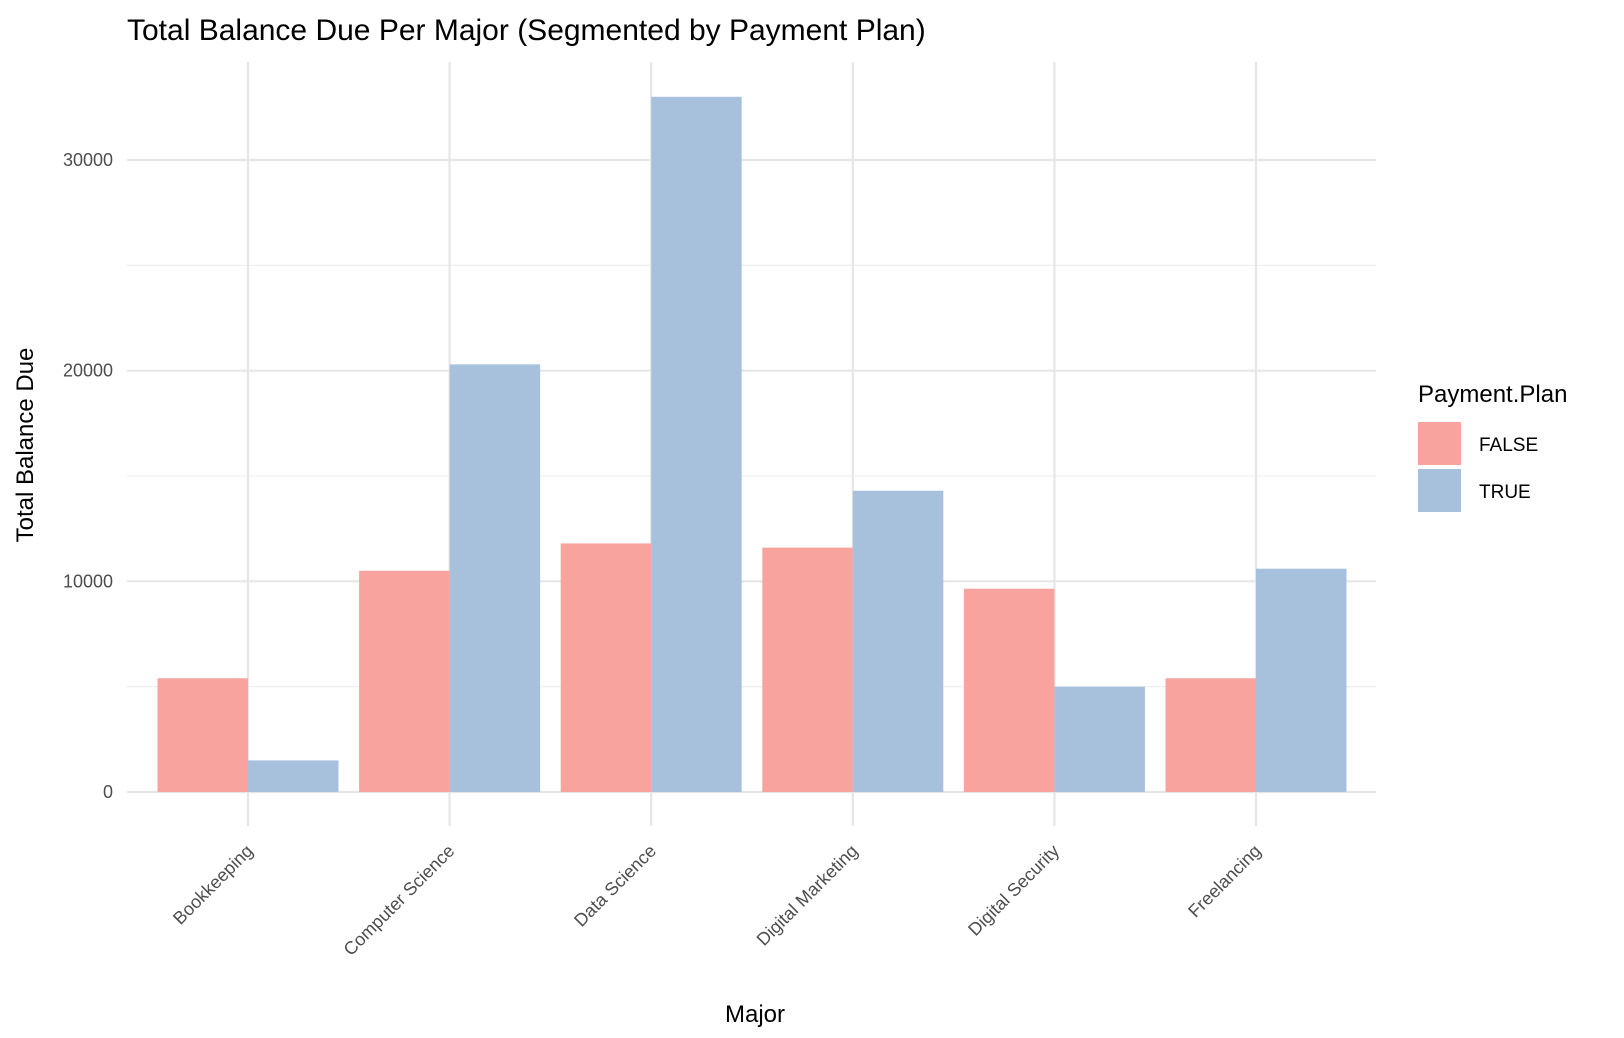 The image size is (1624, 1038). Describe the element at coordinates (88, 476) in the screenshot. I see `y-tick-labels: 0 10000 20000 30000` at that location.